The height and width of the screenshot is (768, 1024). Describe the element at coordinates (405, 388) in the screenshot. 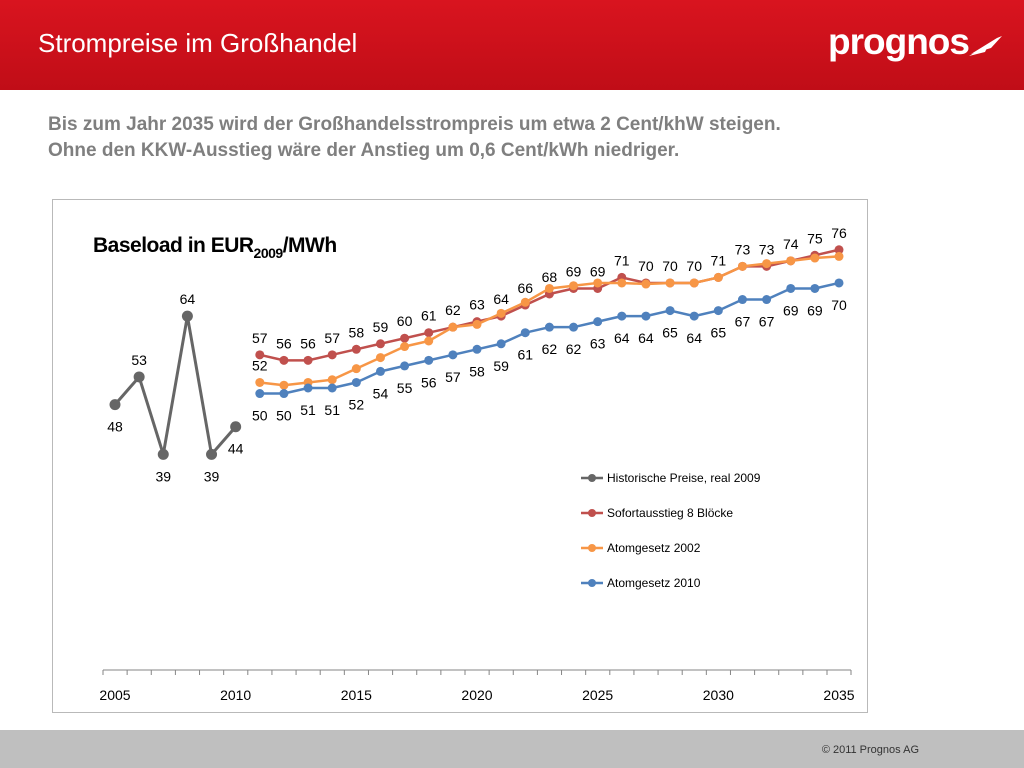

I see `data-label: 55` at that location.